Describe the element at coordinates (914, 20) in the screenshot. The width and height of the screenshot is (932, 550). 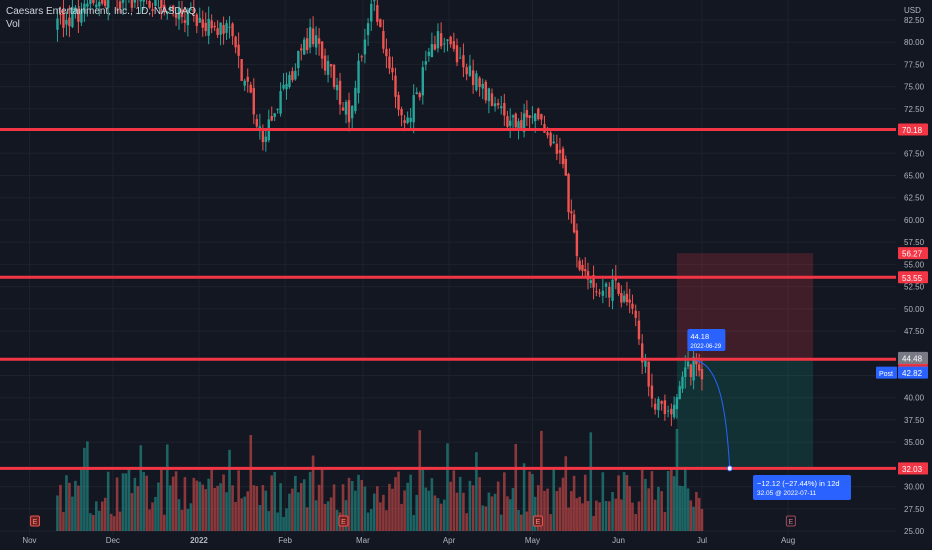
I see `y-tick-label: 82.50` at that location.